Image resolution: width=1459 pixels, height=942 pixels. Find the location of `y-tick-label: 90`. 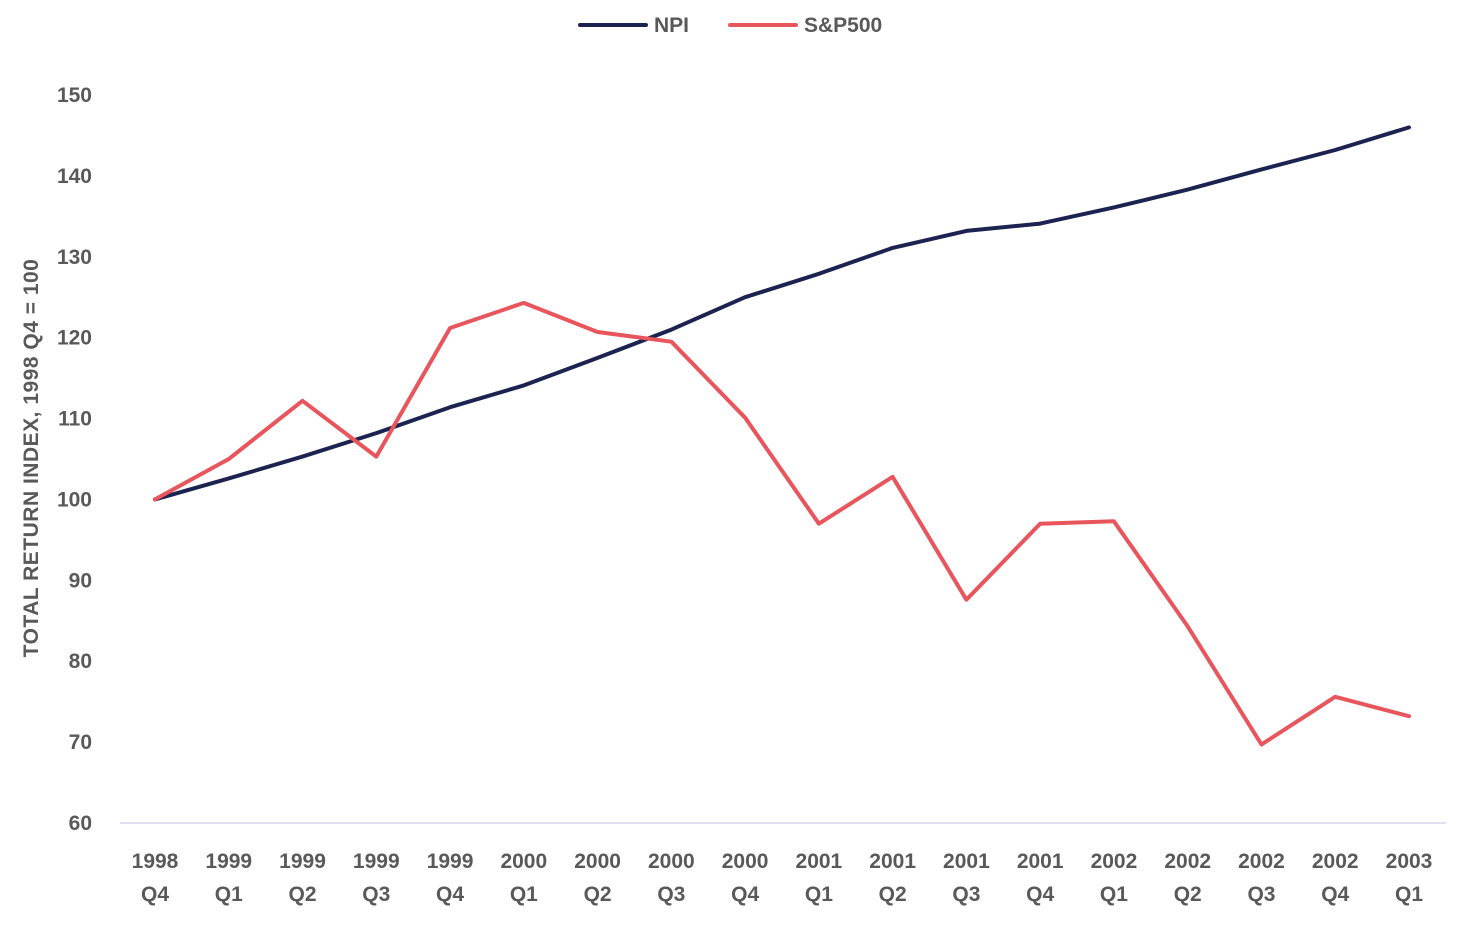

y-tick-label: 90 is located at coordinates (80, 580).